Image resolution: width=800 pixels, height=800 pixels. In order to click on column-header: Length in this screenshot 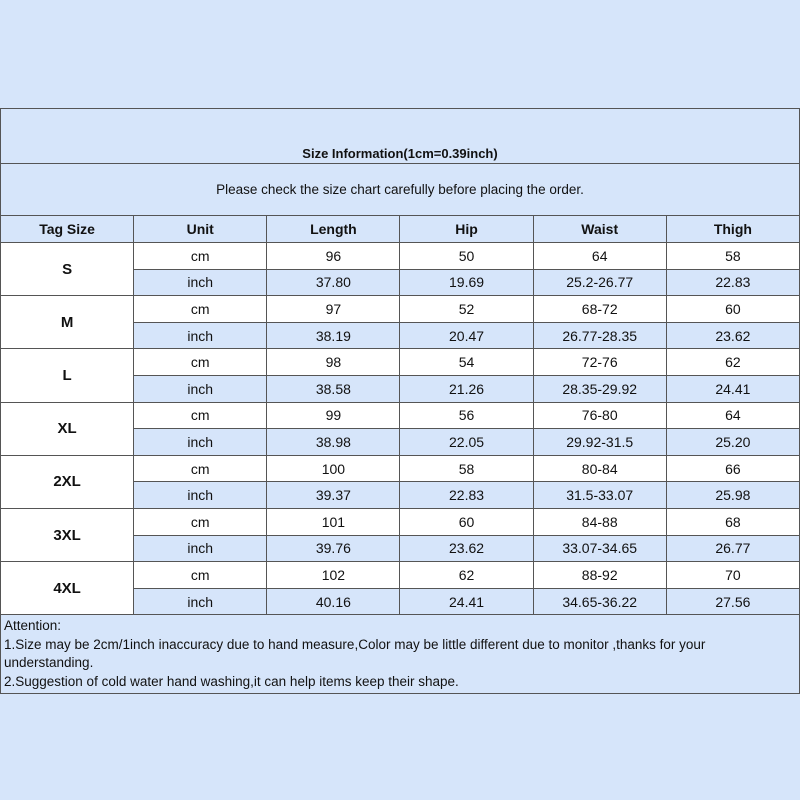, I will do `click(333, 229)`.